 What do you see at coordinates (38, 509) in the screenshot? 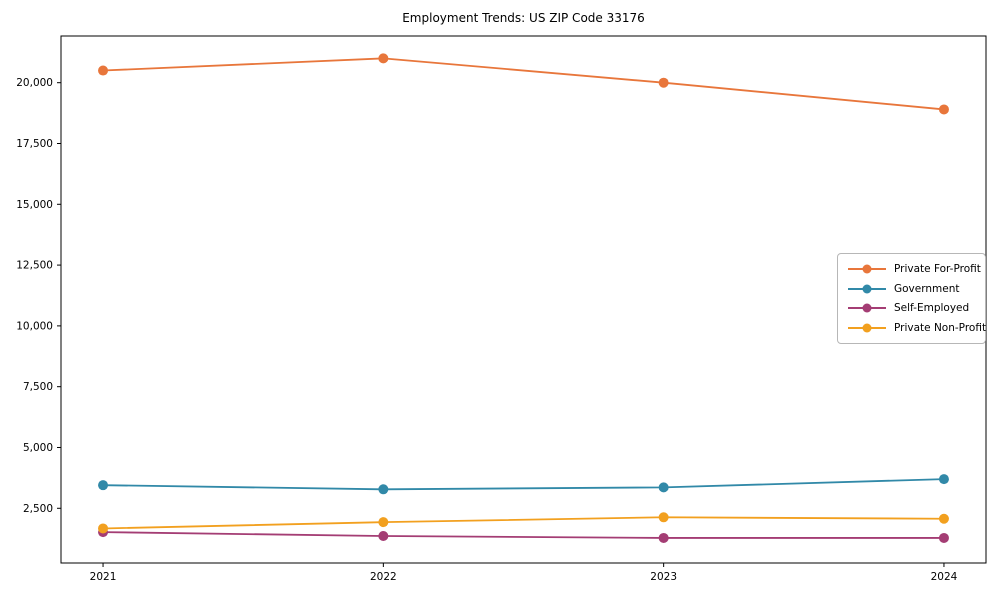
I see `y-axis-tick-label: 2,500` at bounding box center [38, 509].